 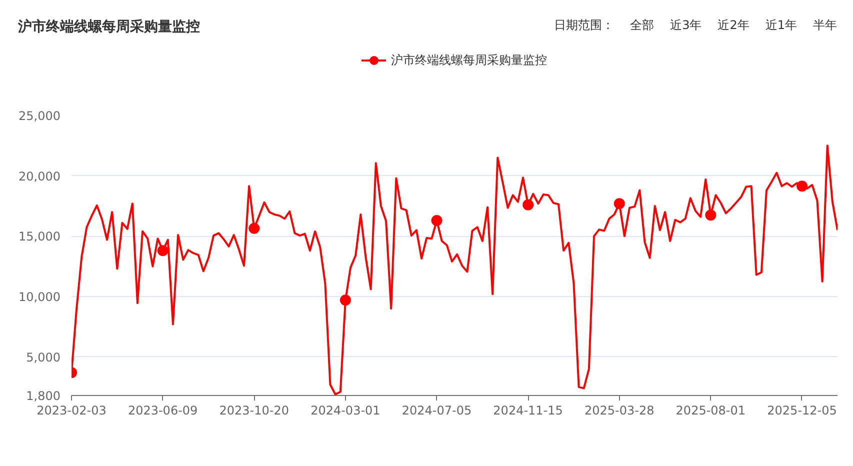 I want to click on y-tick-label: 10,000, so click(x=39, y=297).